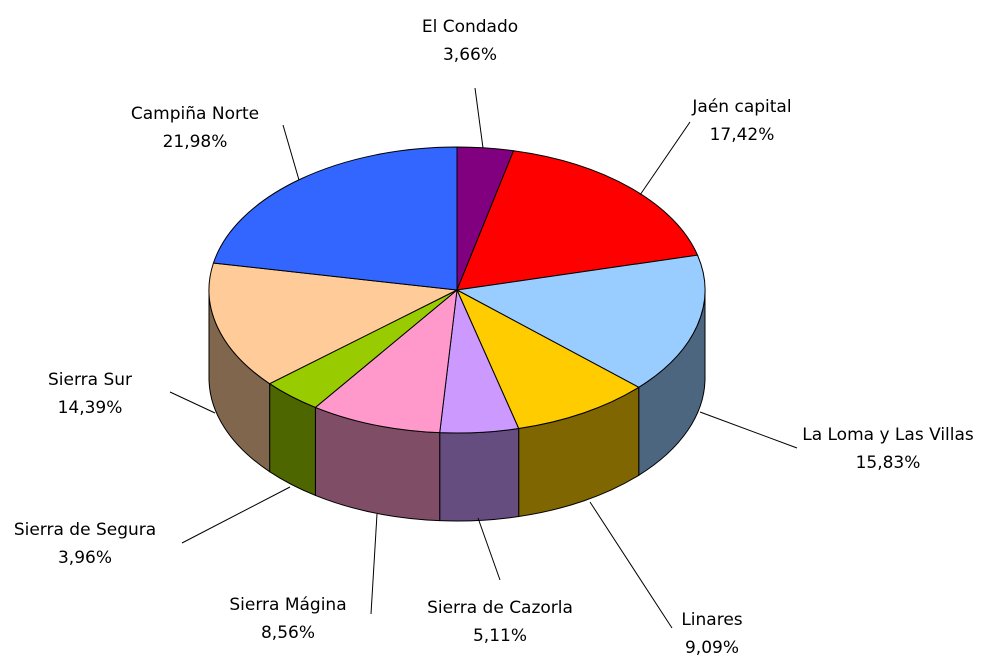 This screenshot has width=982, height=657. I want to click on slice-label: La Loma y Las Villas, so click(888, 435).